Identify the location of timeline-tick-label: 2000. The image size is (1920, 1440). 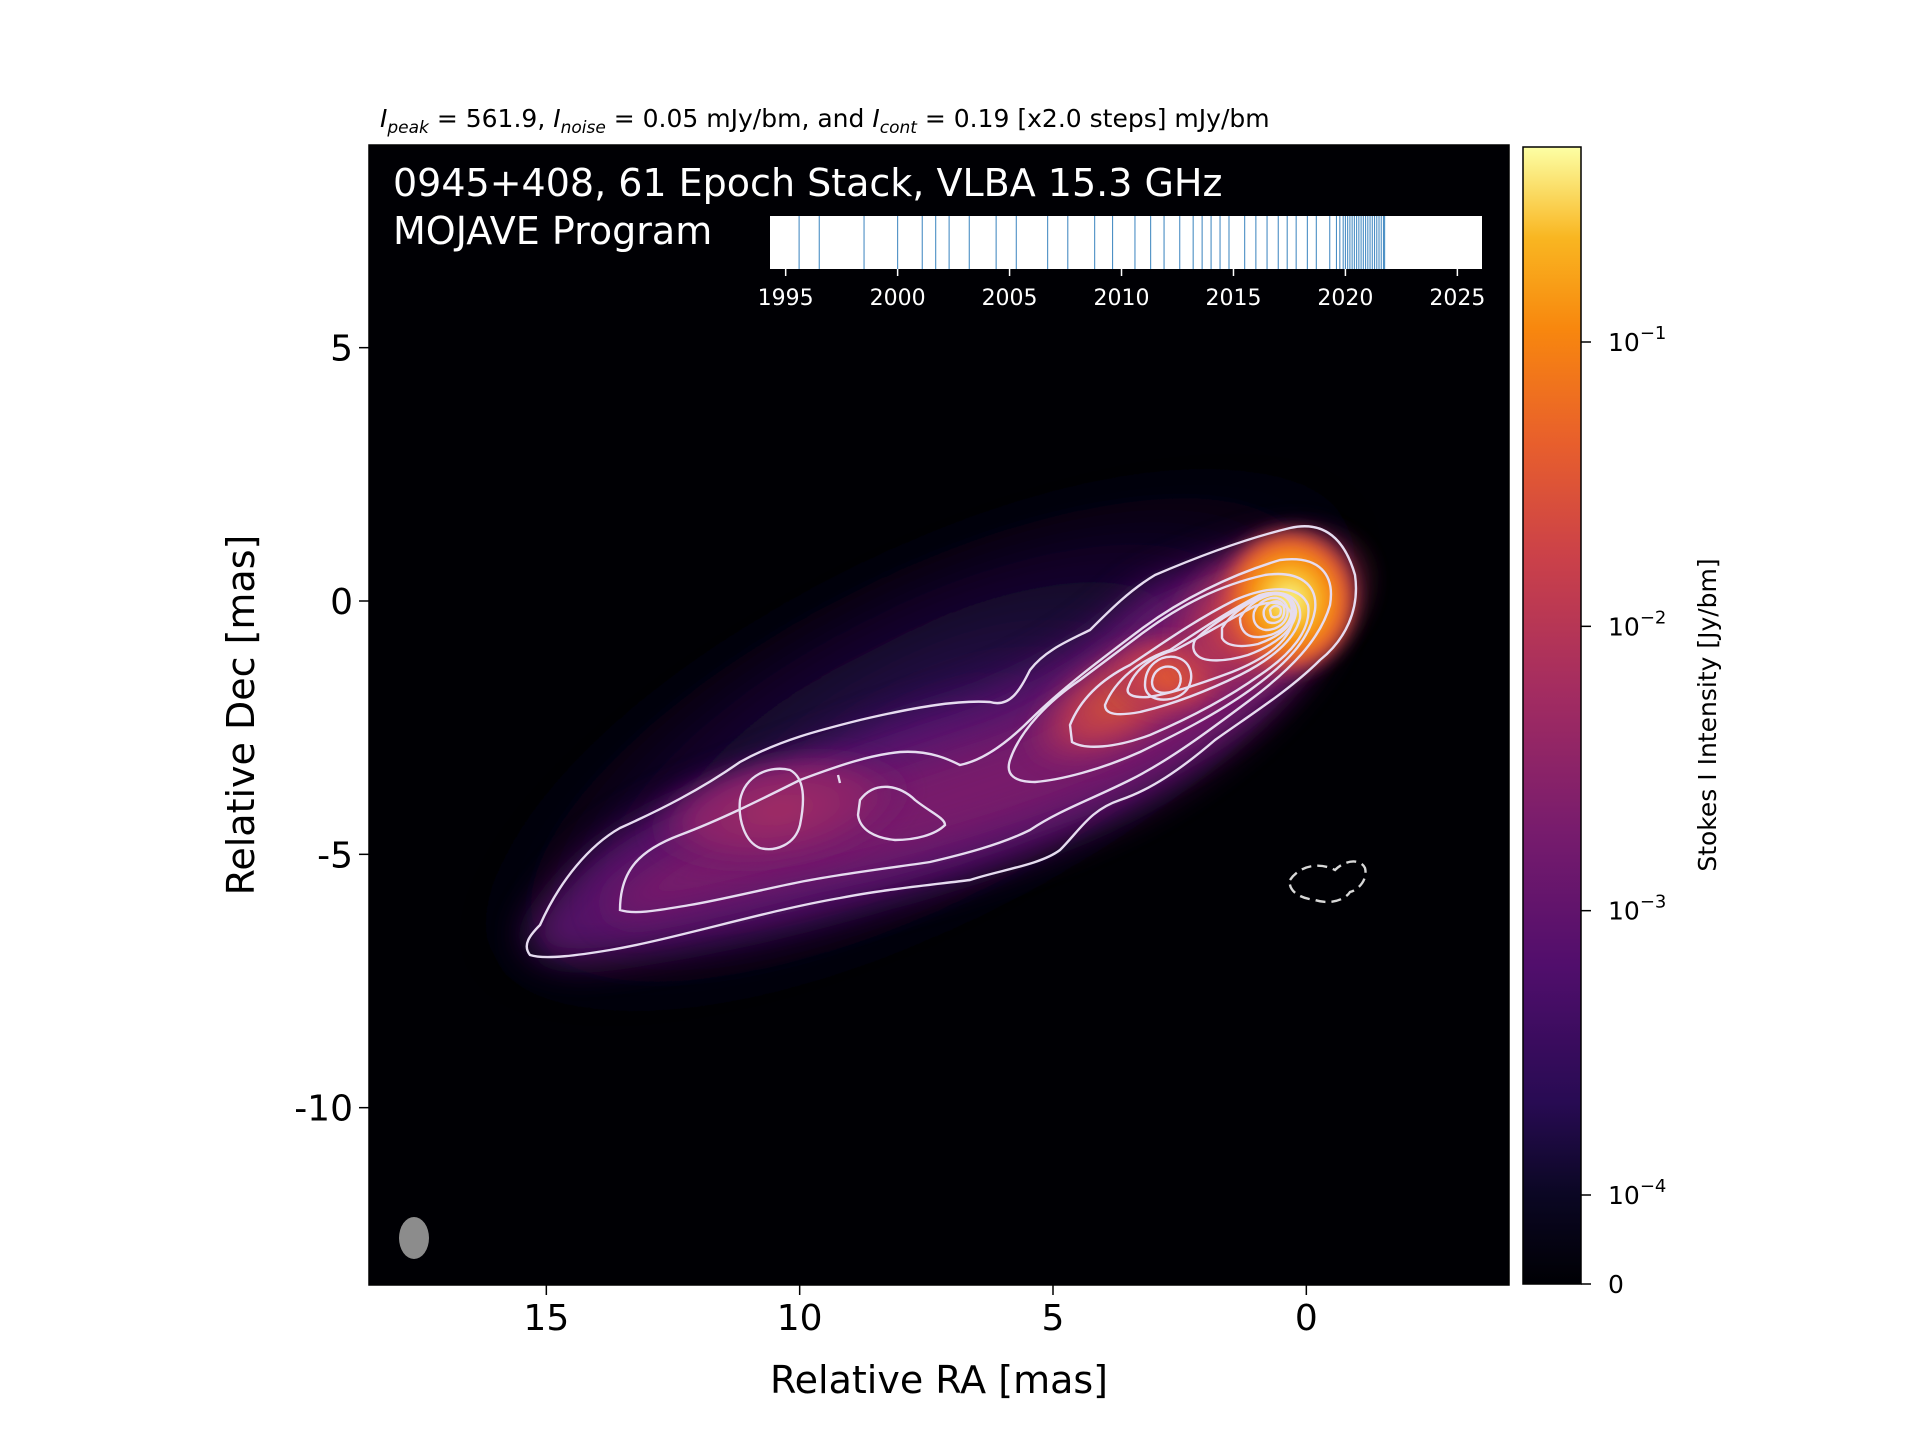
(898, 298).